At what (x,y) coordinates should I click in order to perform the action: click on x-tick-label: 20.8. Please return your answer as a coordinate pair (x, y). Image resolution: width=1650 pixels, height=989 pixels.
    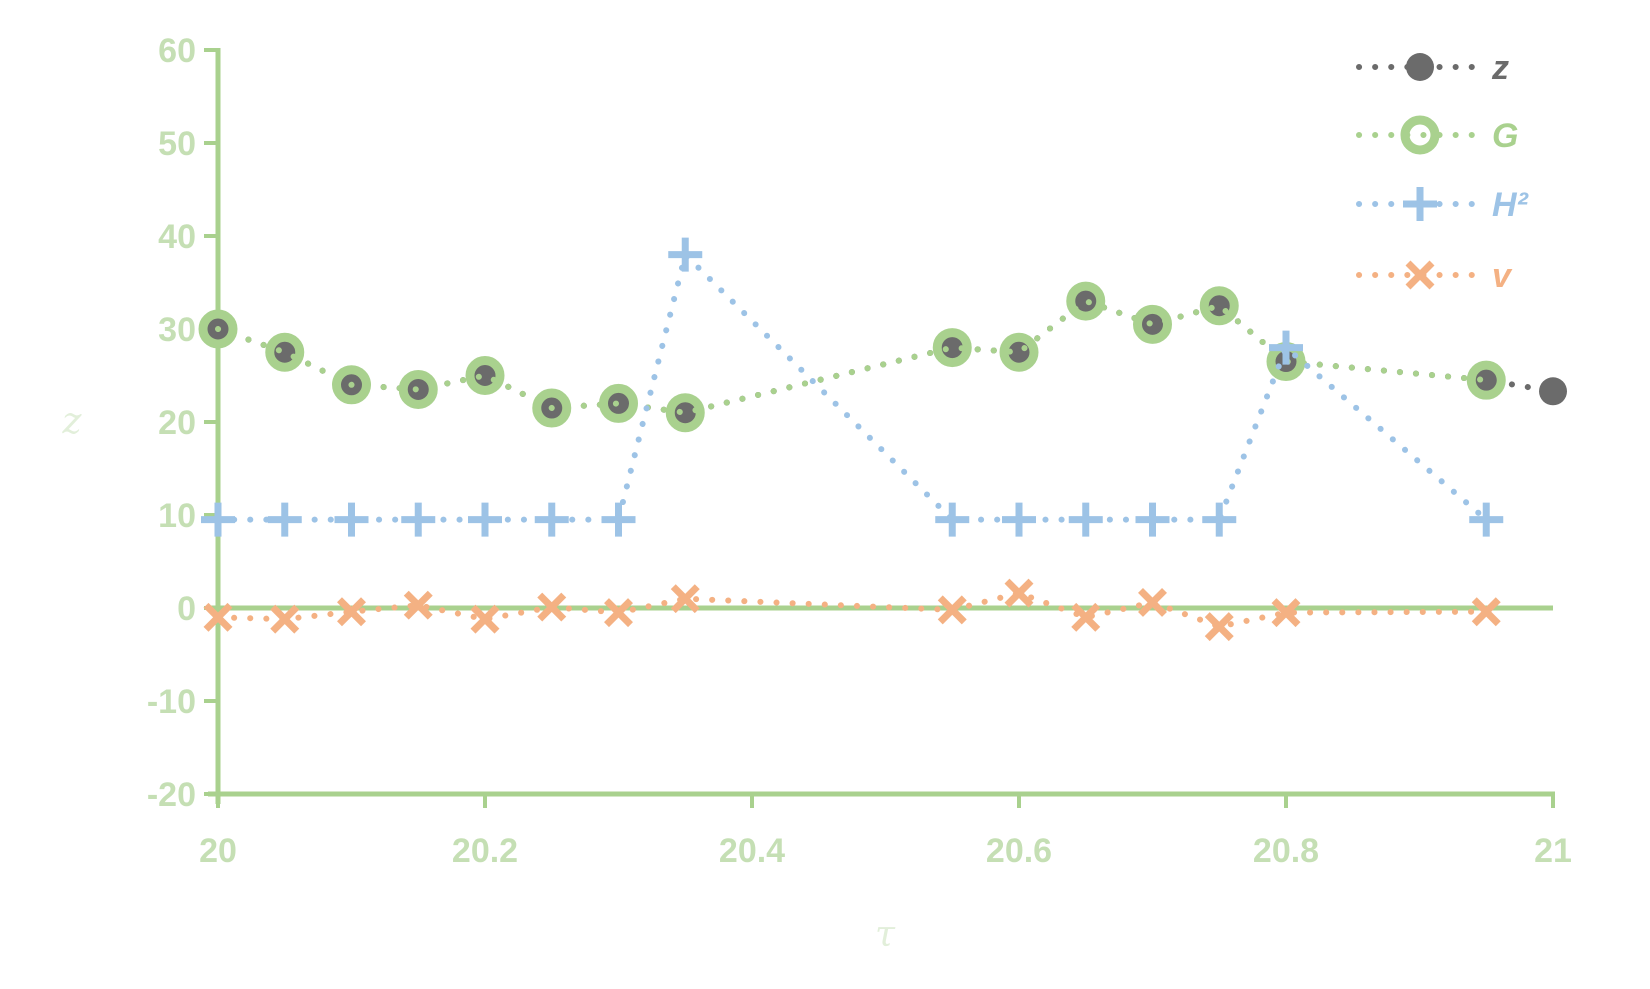
    Looking at the image, I should click on (1286, 851).